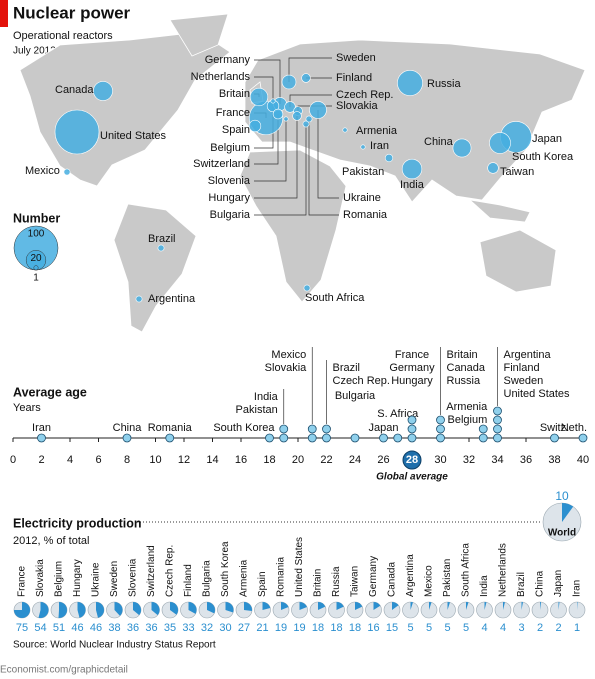  I want to click on country-label: Slovakia, so click(40, 578).